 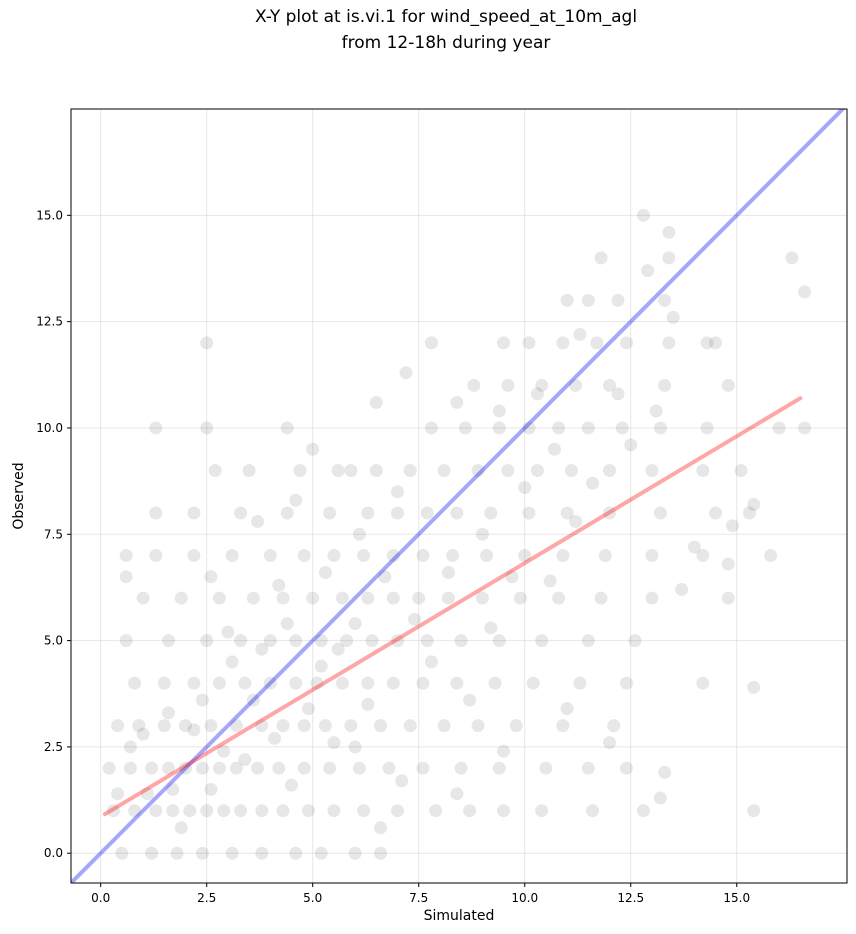 I want to click on x-tick-label: 0.0, so click(x=100, y=898).